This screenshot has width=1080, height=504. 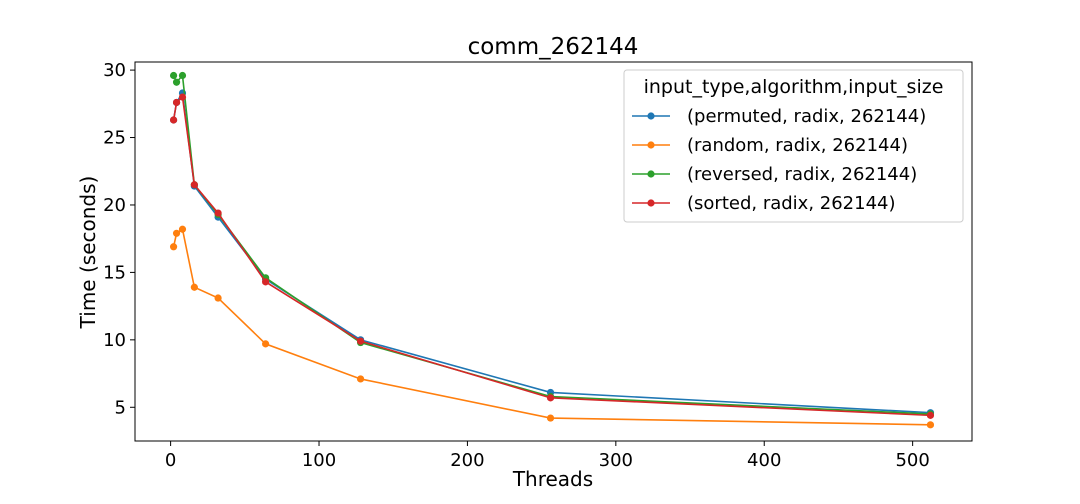 I want to click on x-tick-label: 200, so click(x=467, y=460).